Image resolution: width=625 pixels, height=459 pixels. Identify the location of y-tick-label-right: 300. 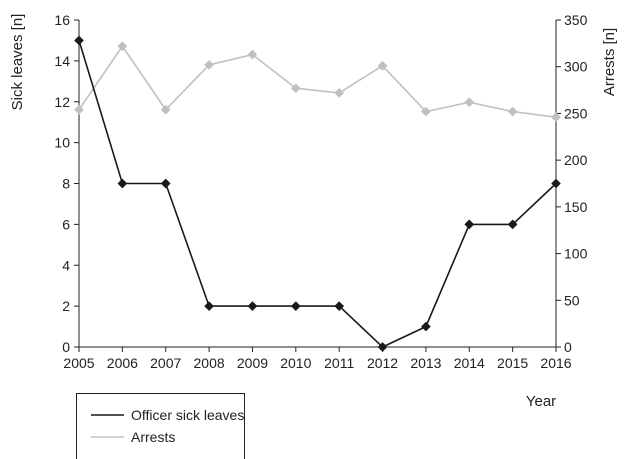
(576, 67).